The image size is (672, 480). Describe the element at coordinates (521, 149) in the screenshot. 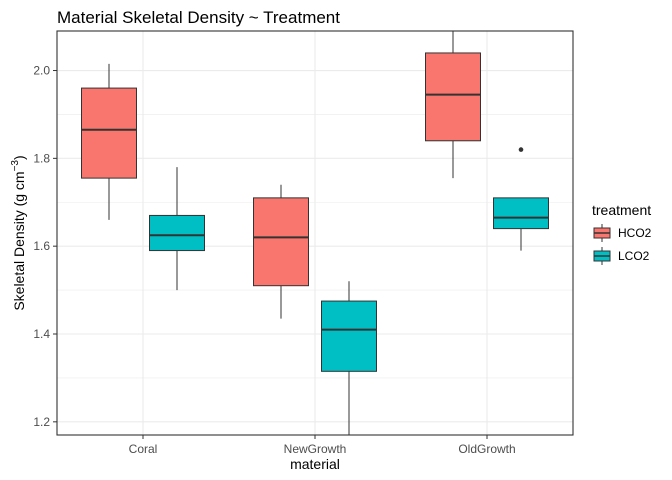

I see `outlier-point` at that location.